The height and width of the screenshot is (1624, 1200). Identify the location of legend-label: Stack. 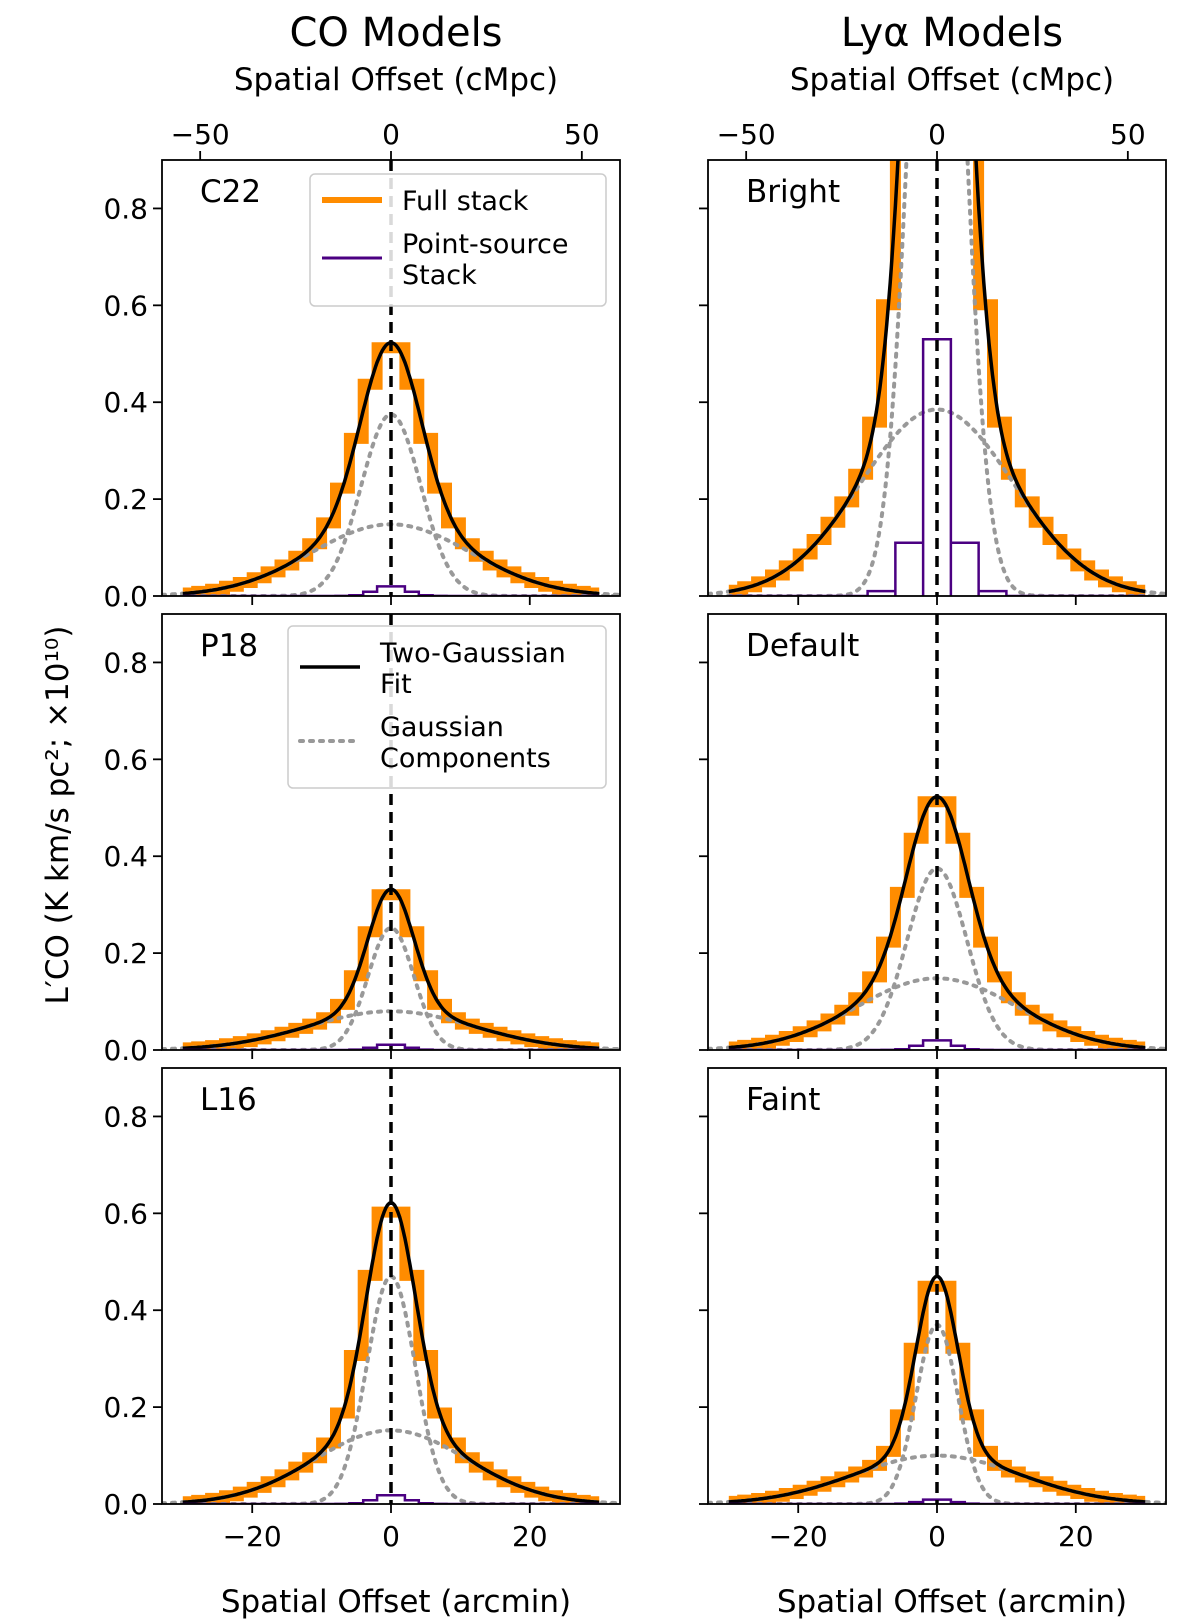
(439, 275).